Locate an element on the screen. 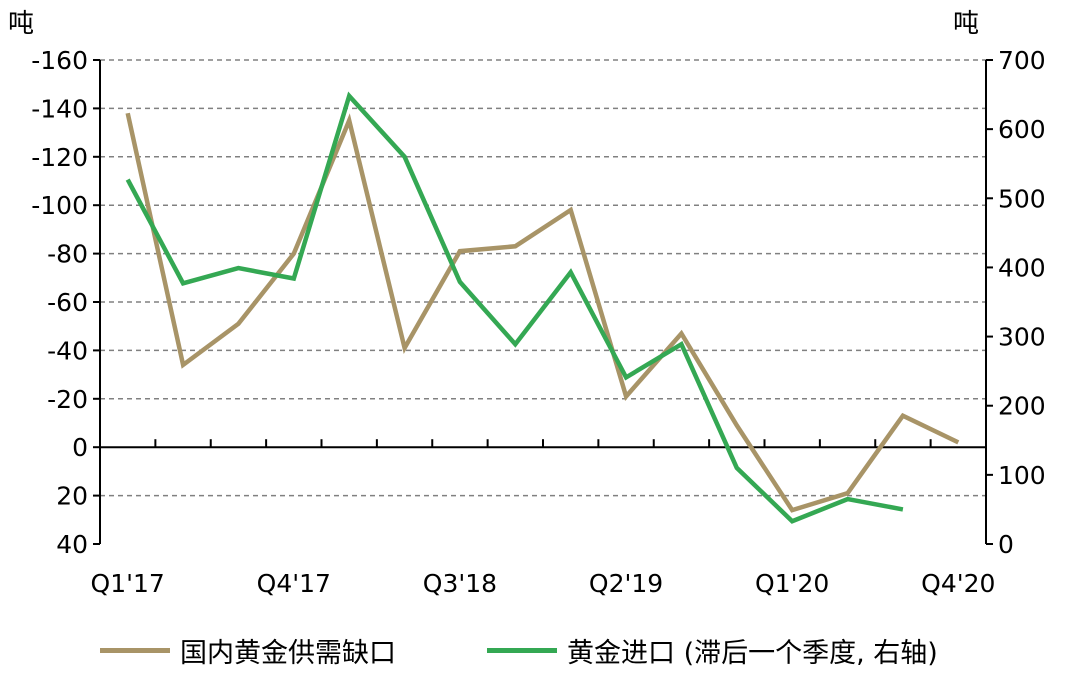  left-unit-label: 吨 is located at coordinates (21, 24).